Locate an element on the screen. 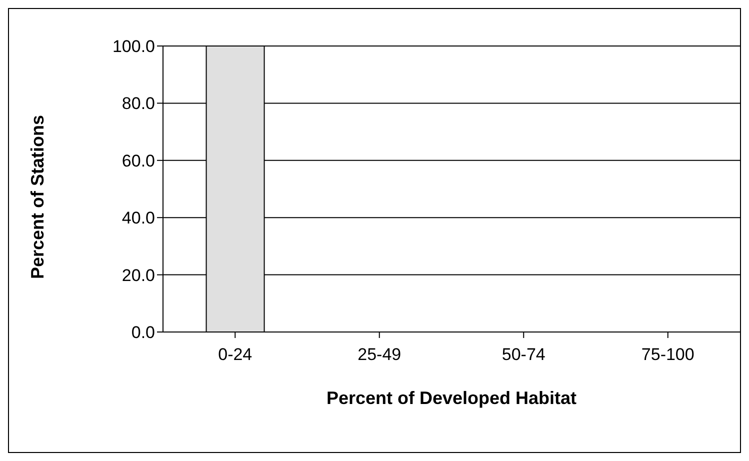 This screenshot has height=461, width=749. y-tick-label: 60.0 is located at coordinates (138, 160).